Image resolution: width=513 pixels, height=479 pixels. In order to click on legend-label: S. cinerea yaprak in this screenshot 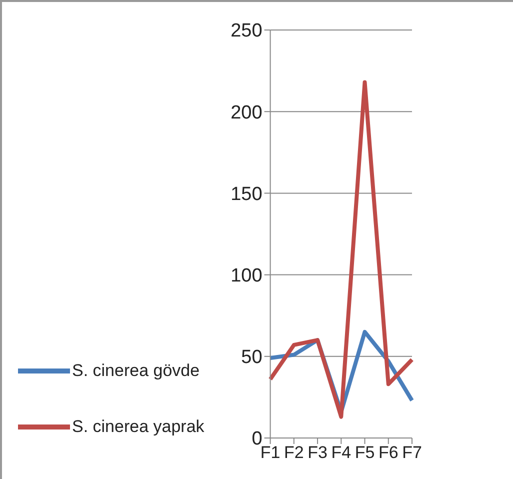, I will do `click(138, 427)`.